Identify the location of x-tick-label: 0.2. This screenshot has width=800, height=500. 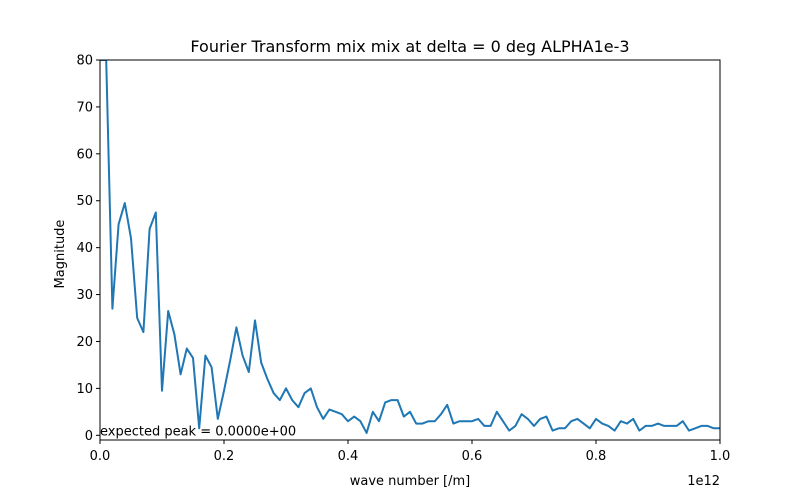
(224, 456).